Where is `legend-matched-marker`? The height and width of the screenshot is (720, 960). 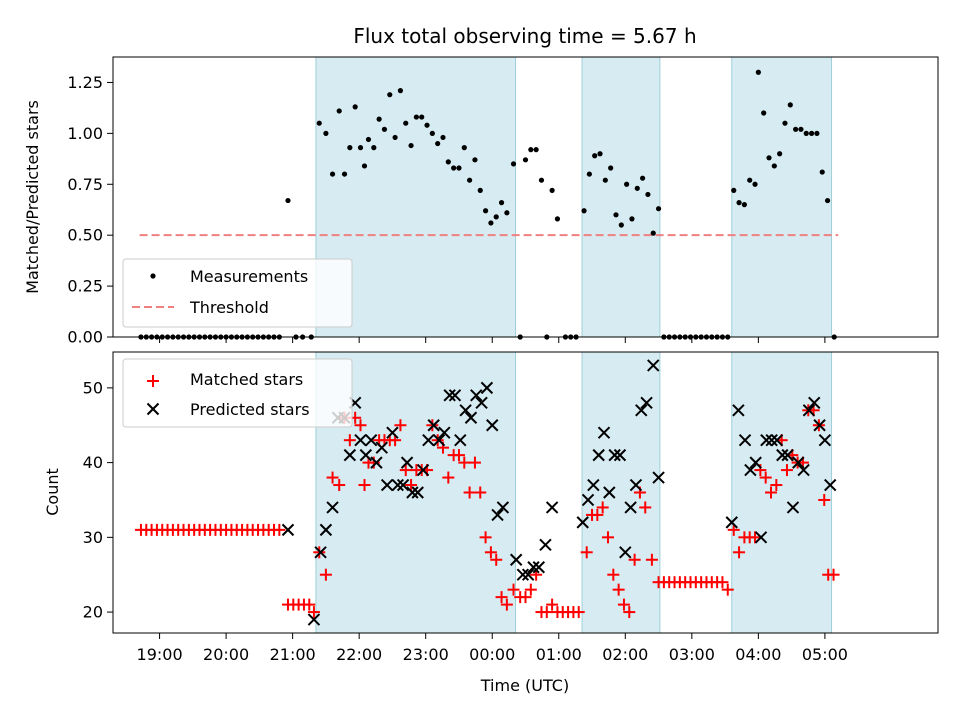 legend-matched-marker is located at coordinates (153, 381).